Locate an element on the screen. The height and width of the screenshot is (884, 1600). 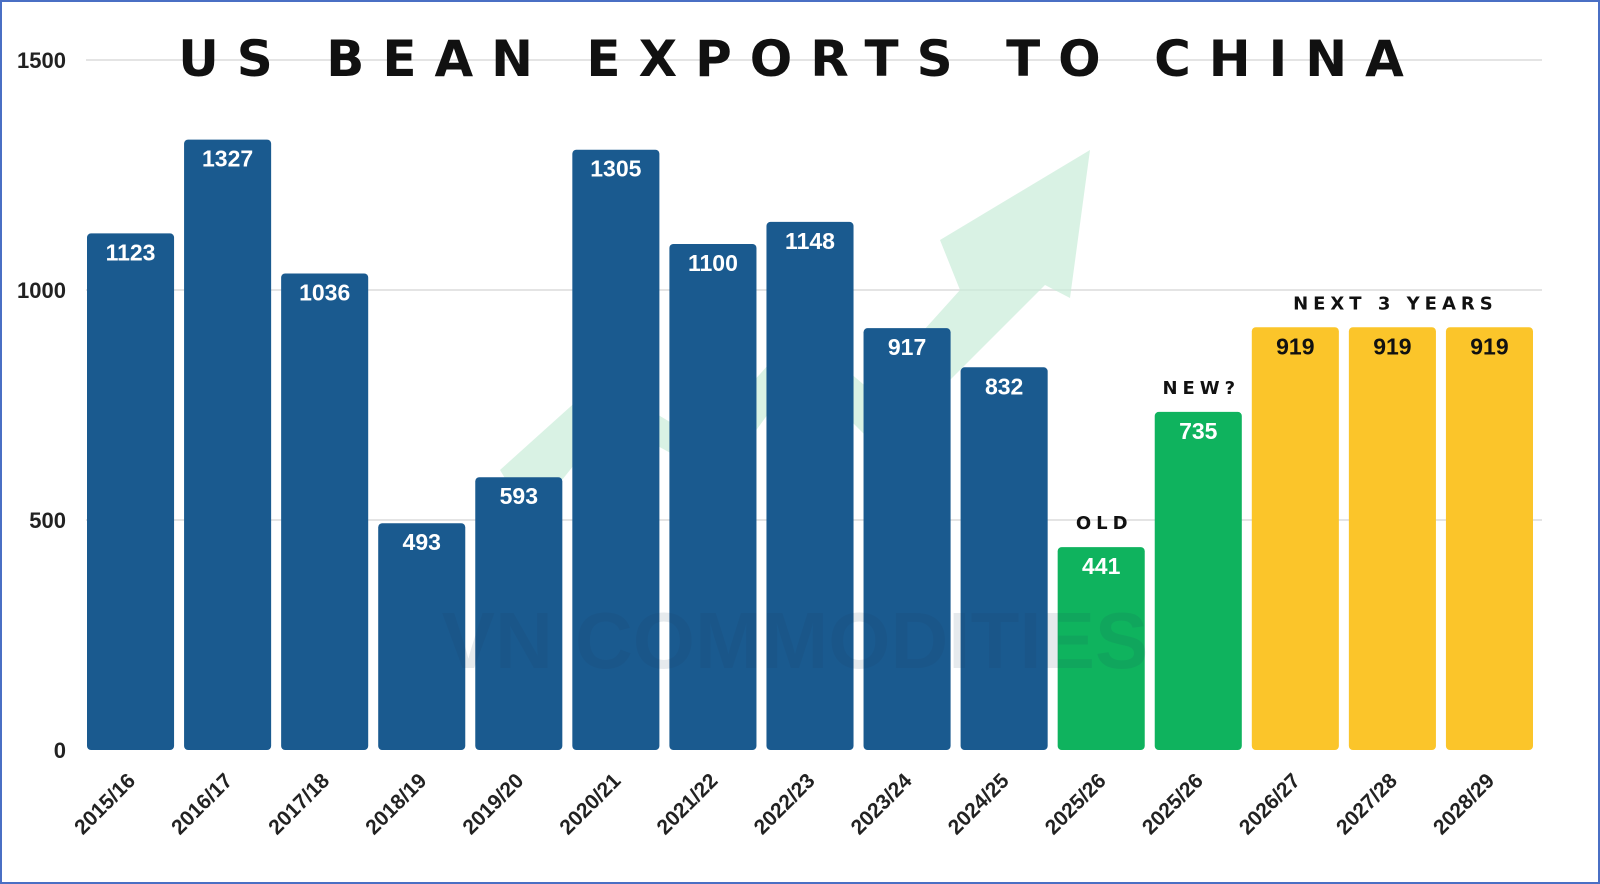
x-tick-label: 2026/27 is located at coordinates (1270, 804).